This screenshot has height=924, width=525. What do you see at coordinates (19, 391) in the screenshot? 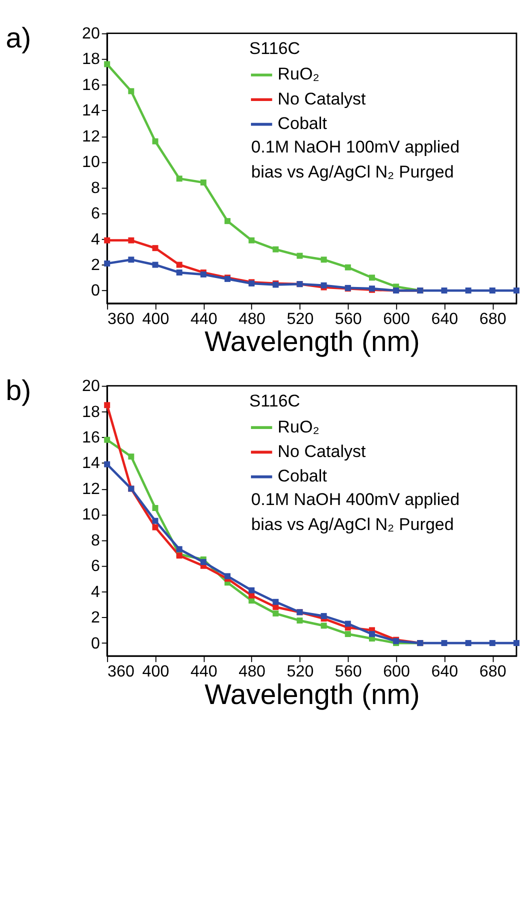
I see `chart-title: b)` at bounding box center [19, 391].